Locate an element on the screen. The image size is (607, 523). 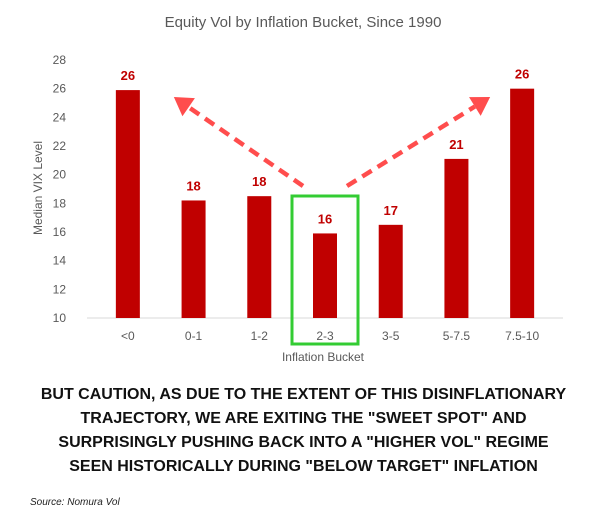
left-arrow is located at coordinates (239, 142).